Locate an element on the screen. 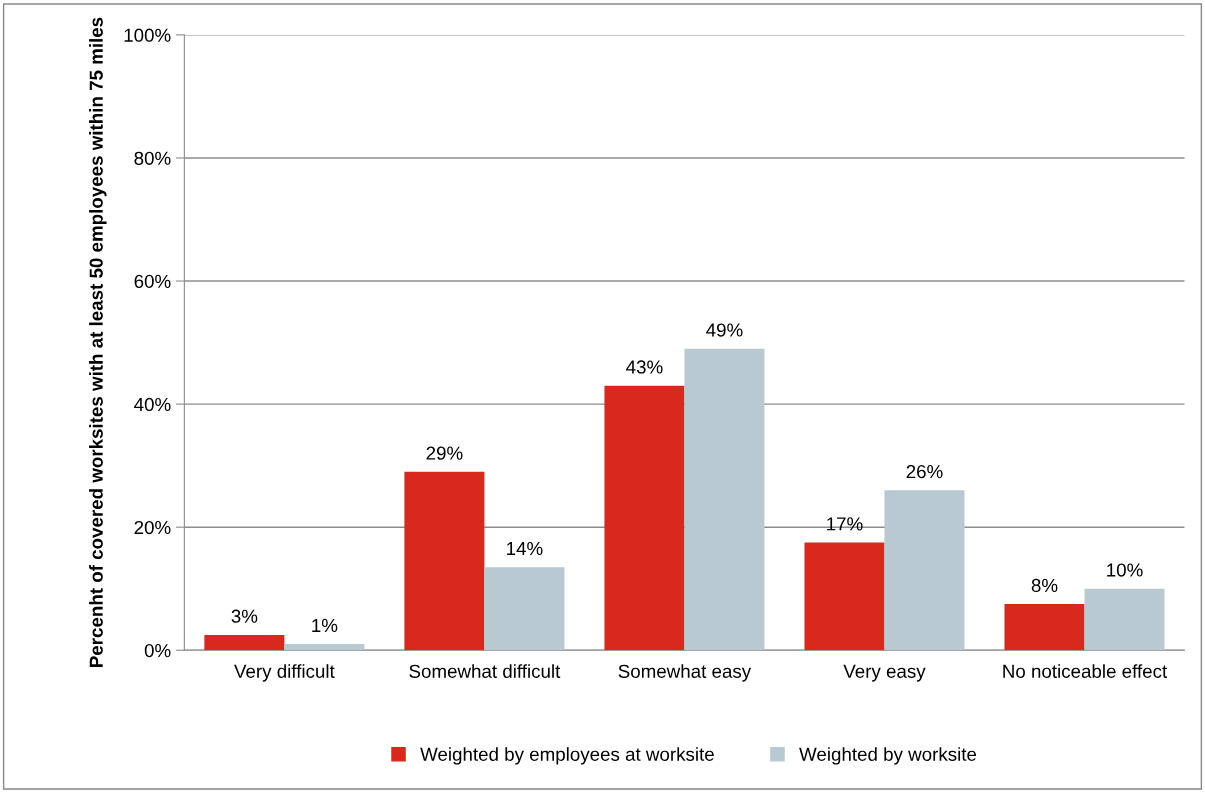  data-label: 10% is located at coordinates (1125, 570).